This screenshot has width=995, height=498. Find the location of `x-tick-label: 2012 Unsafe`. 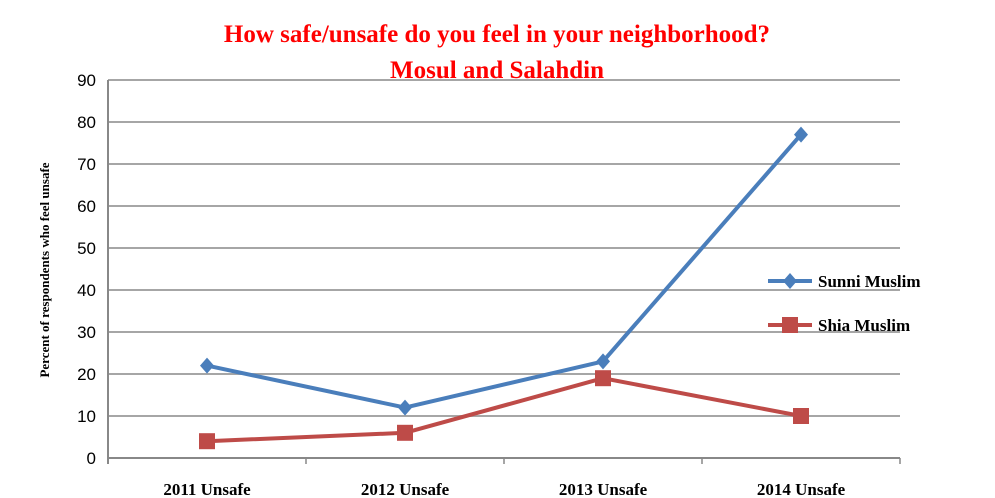

x-tick-label: 2012 Unsafe is located at coordinates (405, 489).